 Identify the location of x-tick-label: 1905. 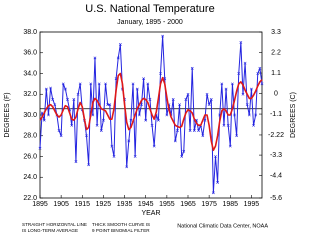
(61, 204).